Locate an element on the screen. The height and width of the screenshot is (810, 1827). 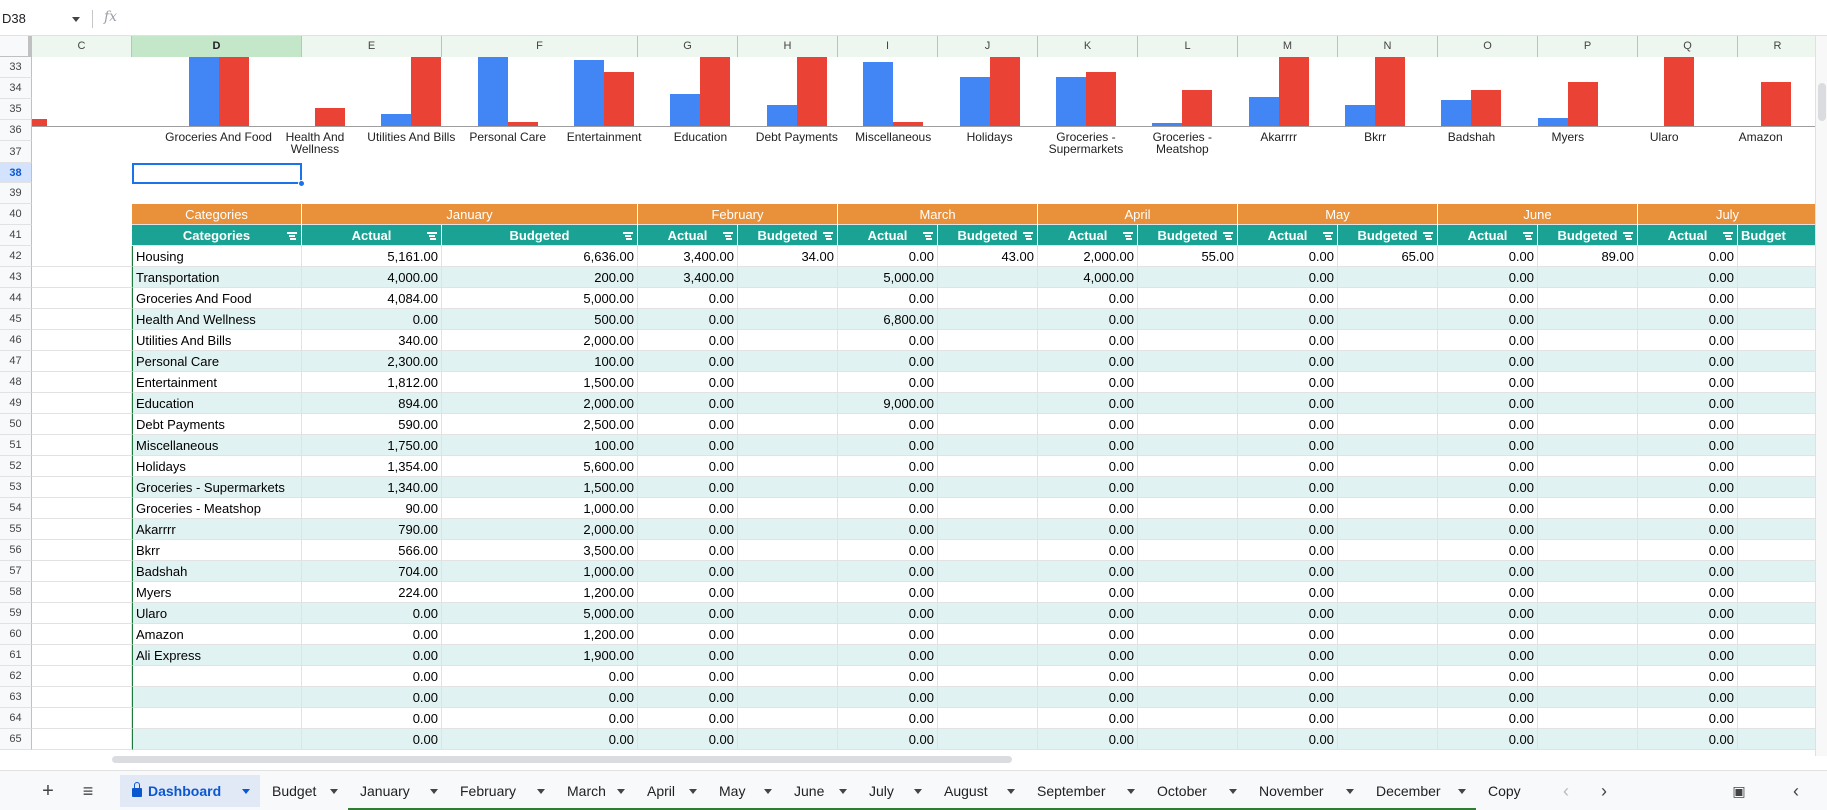
row-header-49: 49 is located at coordinates (16, 403).